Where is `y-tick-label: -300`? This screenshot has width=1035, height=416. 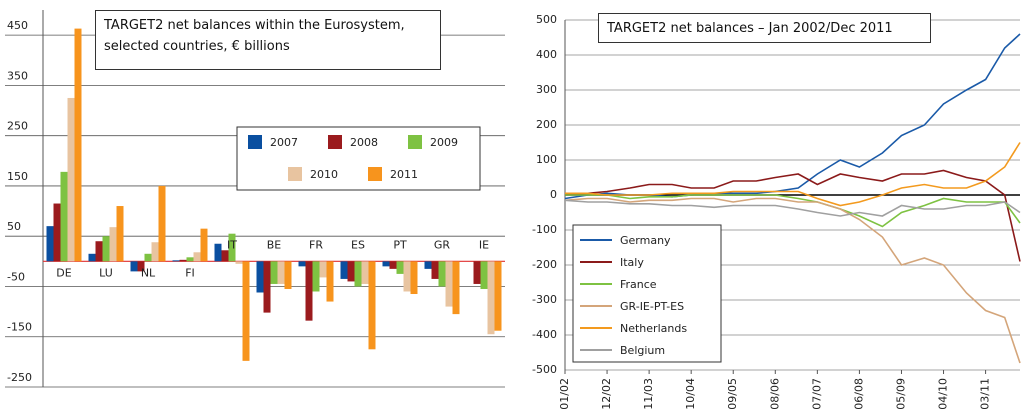
y-tick-label: -300 is located at coordinates (544, 299).